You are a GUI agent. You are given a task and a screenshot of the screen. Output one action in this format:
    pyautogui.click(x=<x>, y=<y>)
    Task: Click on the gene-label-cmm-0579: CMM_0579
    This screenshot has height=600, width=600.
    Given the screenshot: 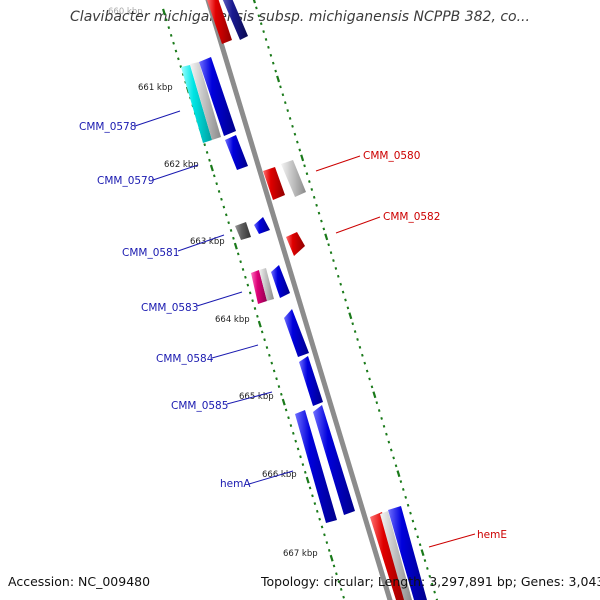 What is the action you would take?
    pyautogui.click(x=125, y=181)
    